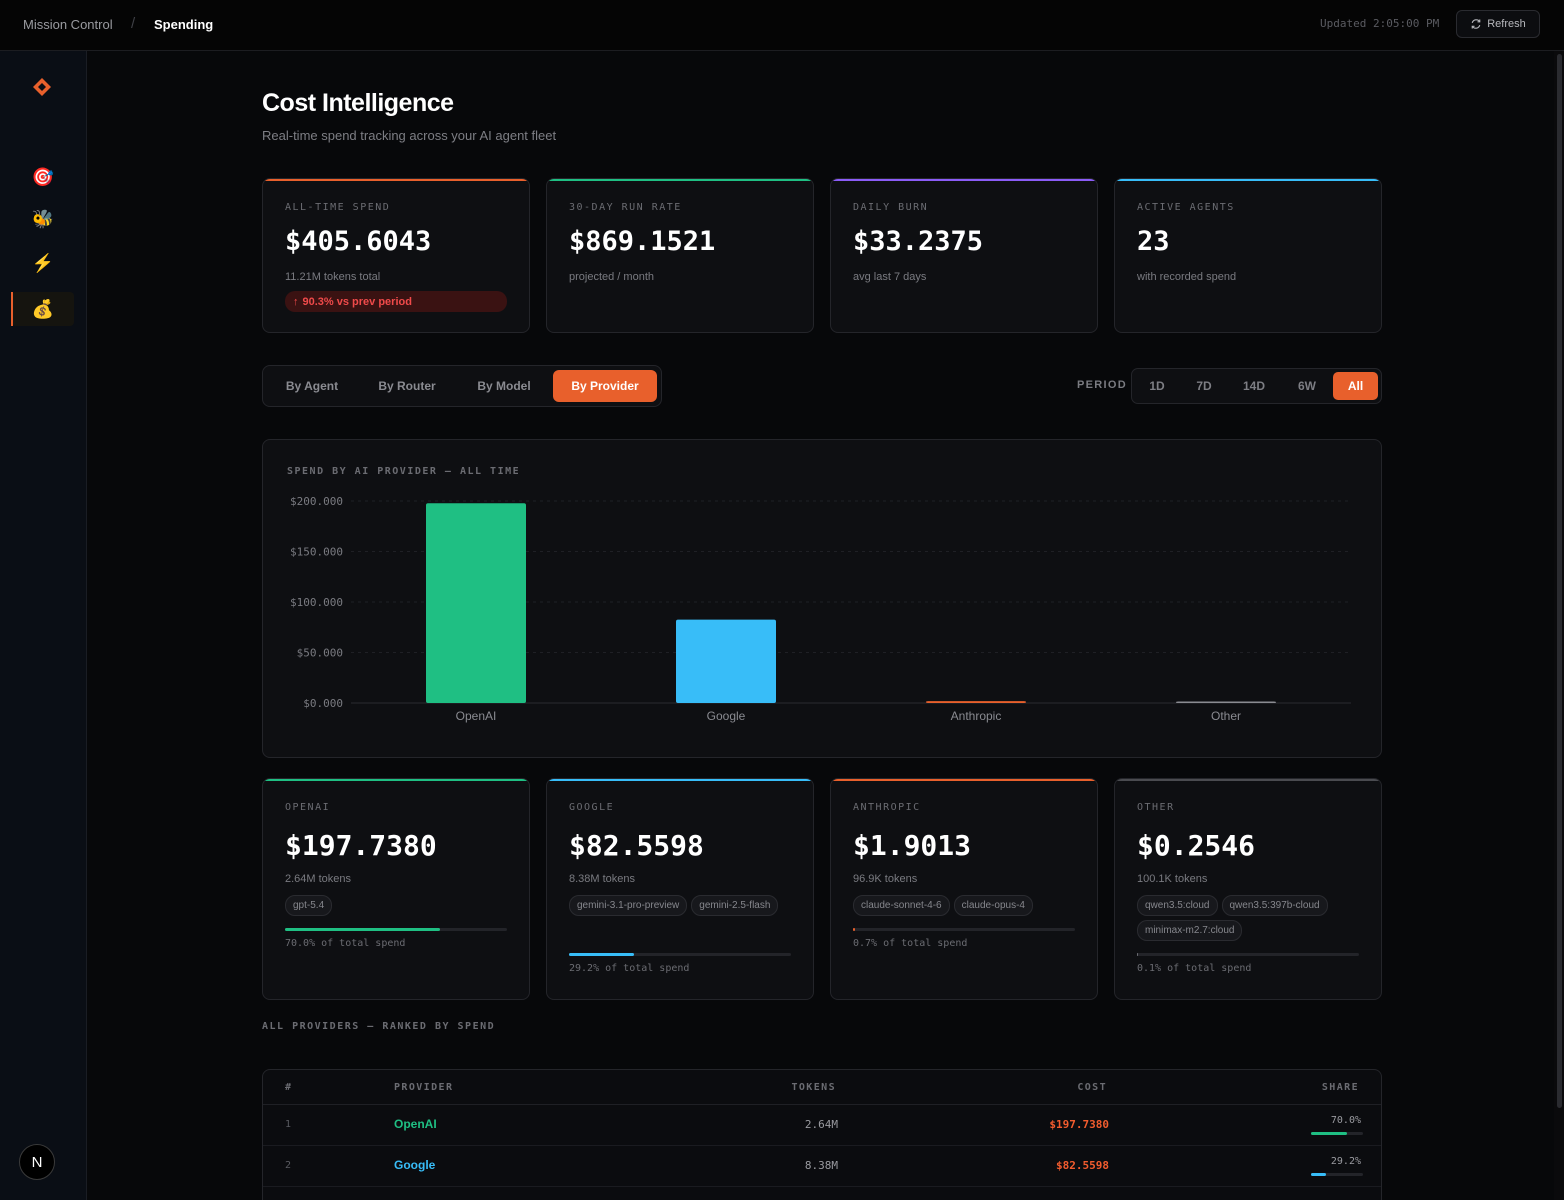 The height and width of the screenshot is (1200, 1564). I want to click on period-14d: 14D, so click(1253, 386).